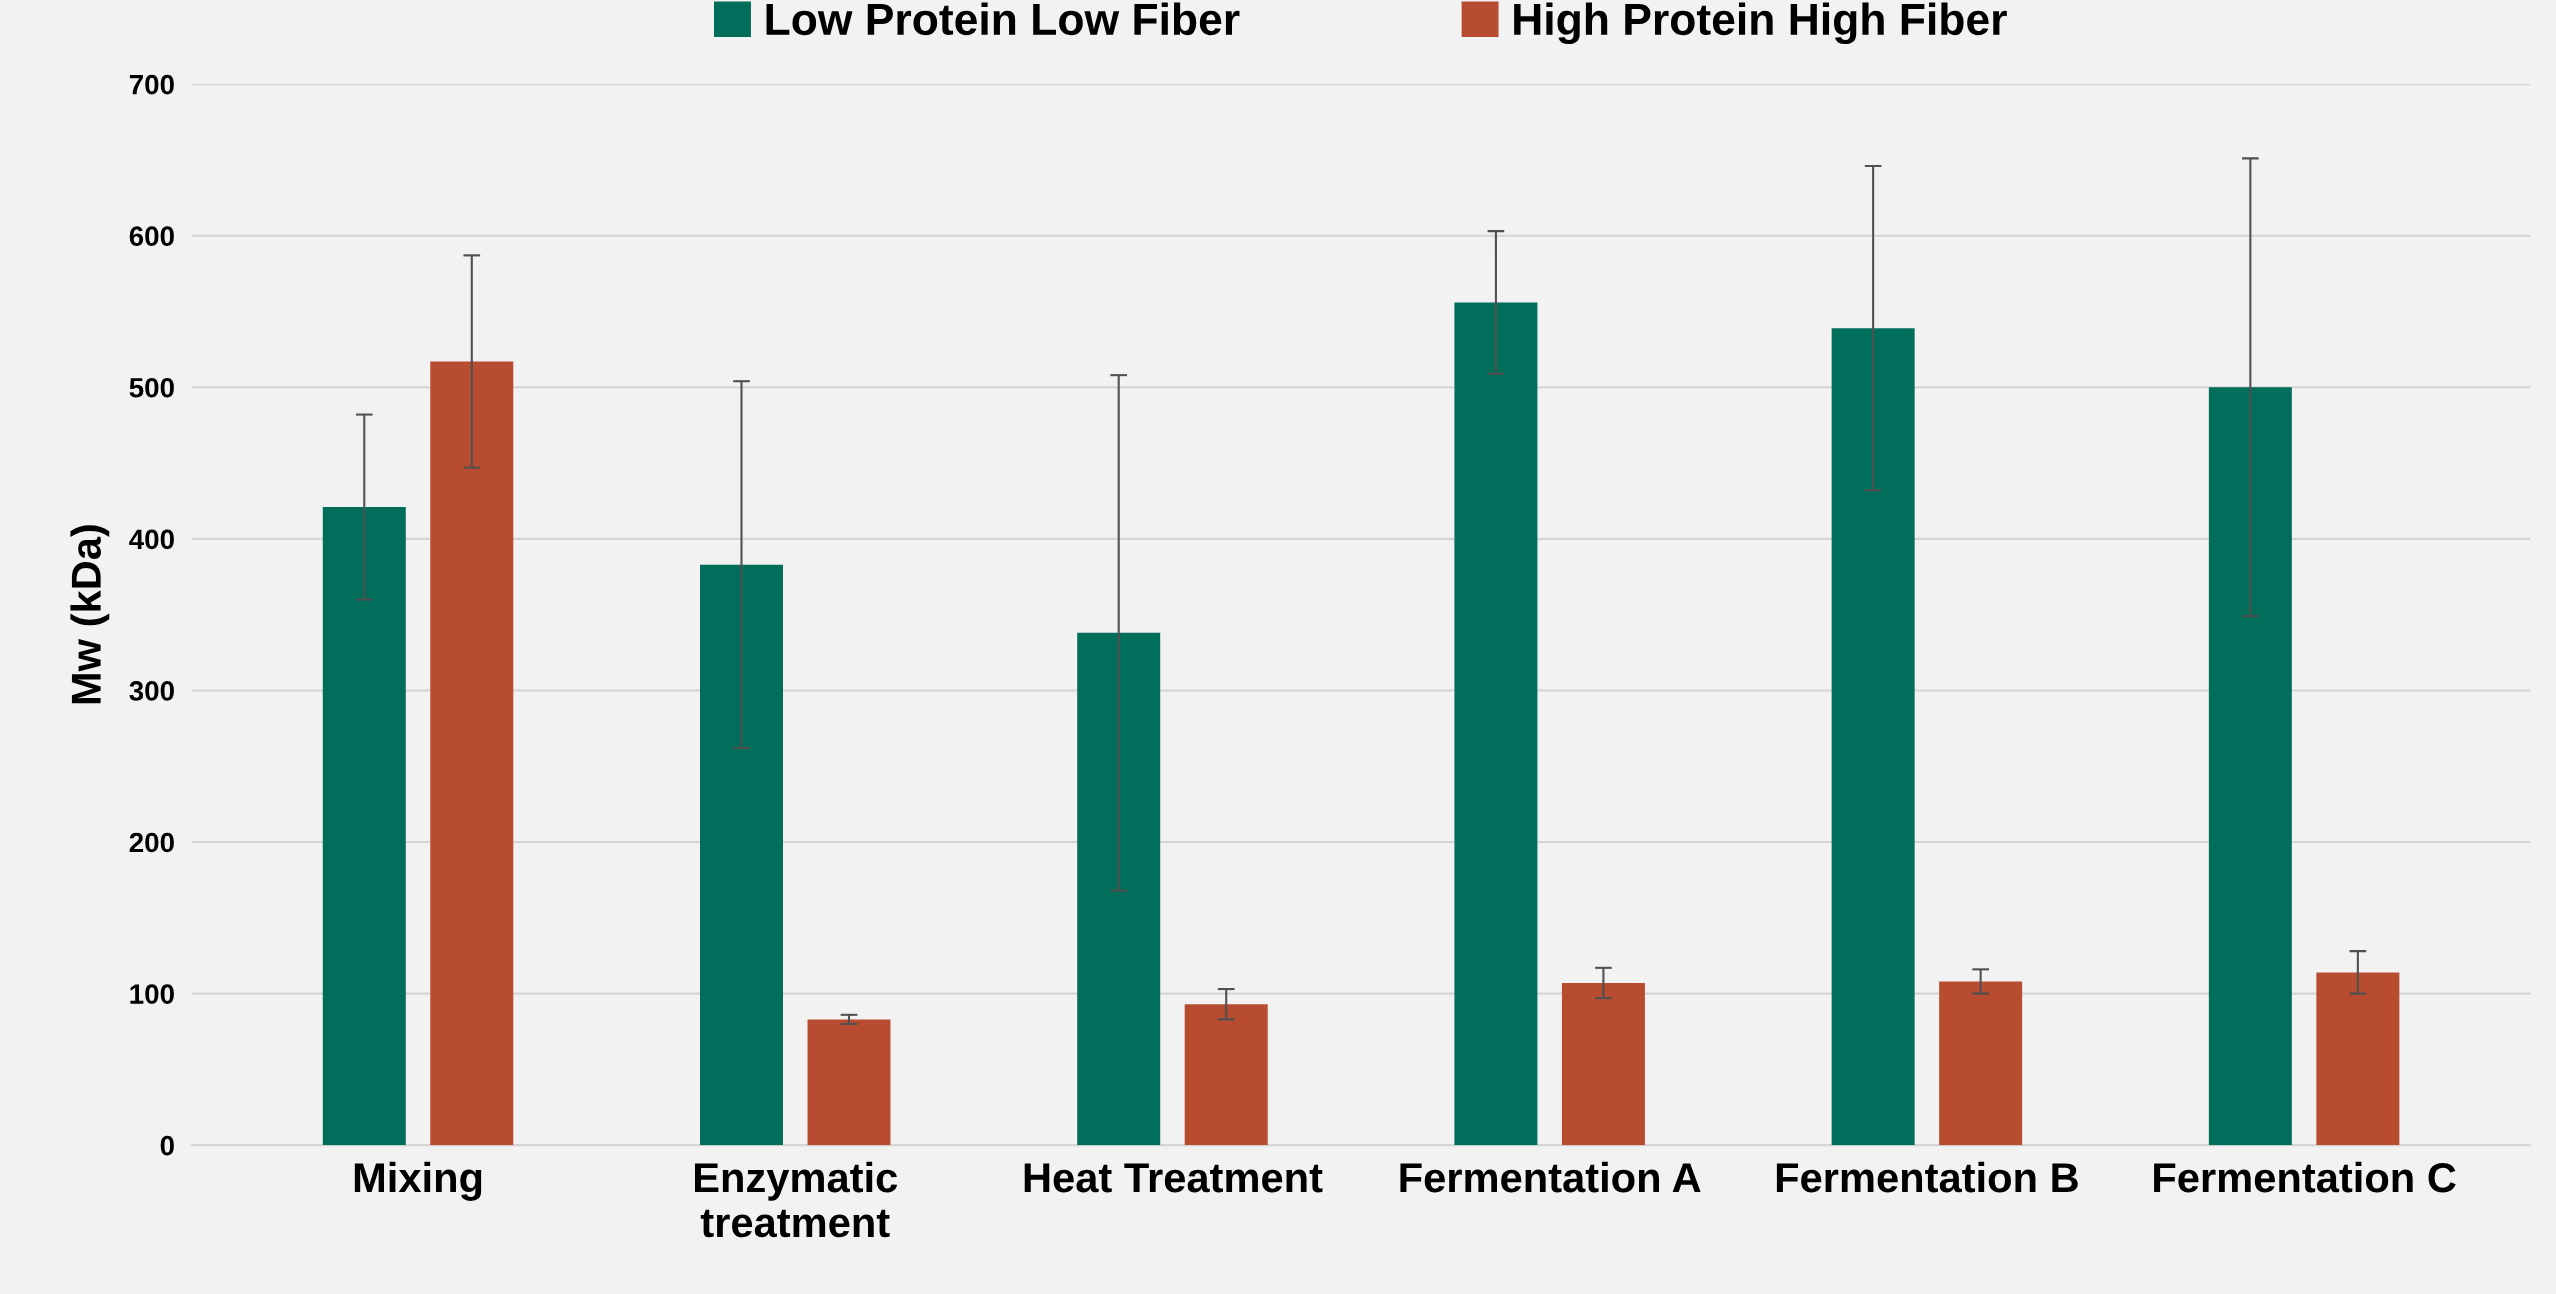 The image size is (2556, 1294). Describe the element at coordinates (418, 1181) in the screenshot. I see `x-tick-label: Mixing` at that location.